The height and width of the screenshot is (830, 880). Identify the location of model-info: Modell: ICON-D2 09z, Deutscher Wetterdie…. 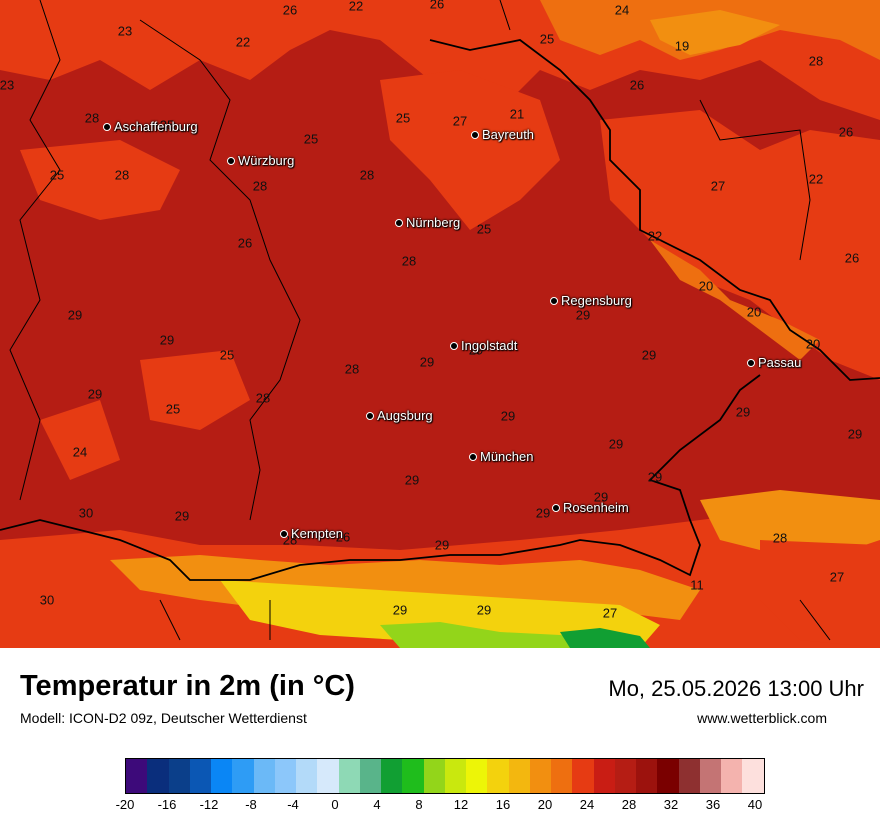
(163, 718).